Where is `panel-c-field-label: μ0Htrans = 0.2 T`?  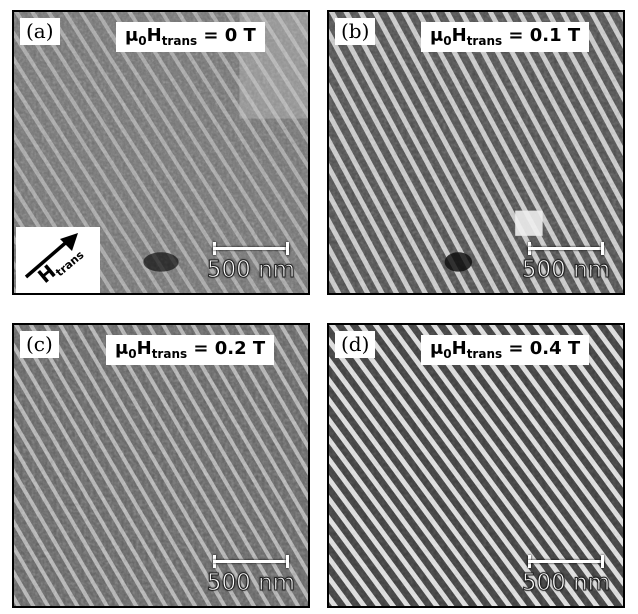 panel-c-field-label: μ0Htrans = 0.2 T is located at coordinates (190, 350).